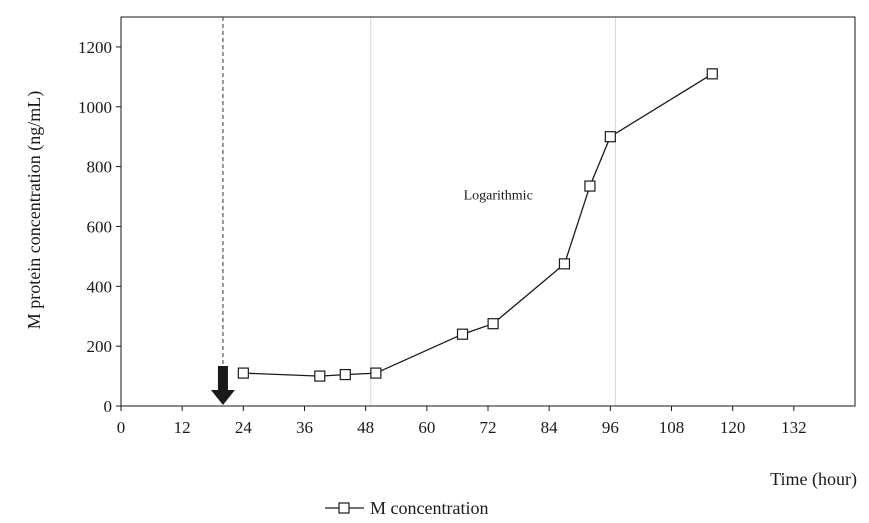  What do you see at coordinates (365, 427) in the screenshot?
I see `x-tick-label-4: 48` at bounding box center [365, 427].